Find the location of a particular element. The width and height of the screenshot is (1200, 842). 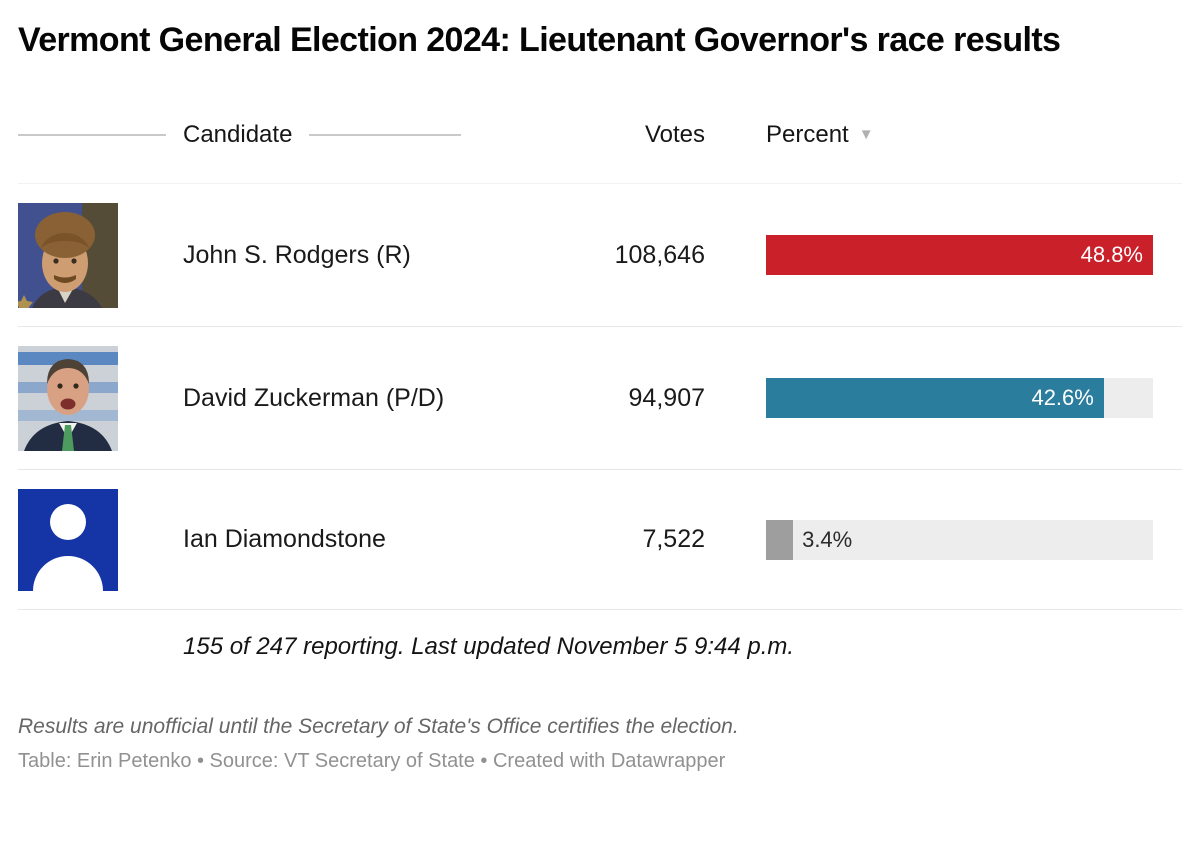

candidate-photo-zuckerman is located at coordinates (68, 398).